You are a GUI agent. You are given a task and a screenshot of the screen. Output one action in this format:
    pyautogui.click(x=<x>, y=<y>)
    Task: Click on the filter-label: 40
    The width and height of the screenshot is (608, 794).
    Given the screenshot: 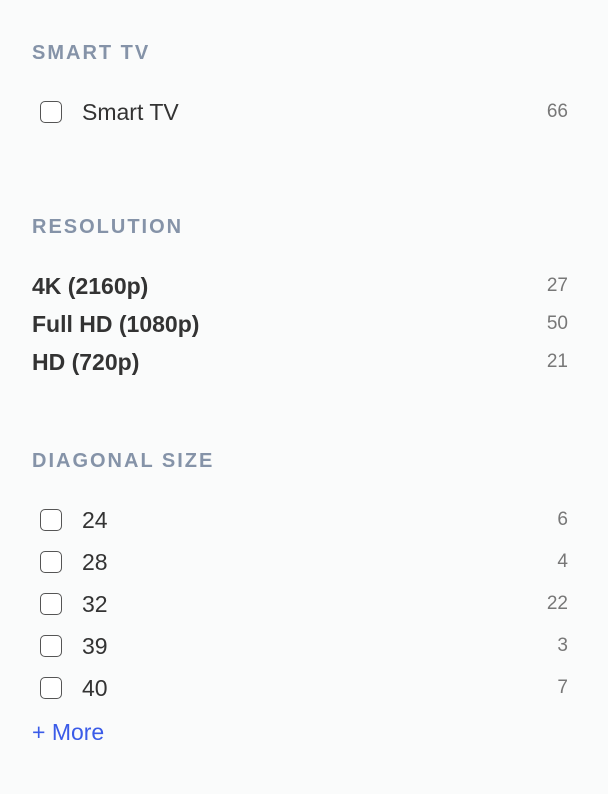 What is the action you would take?
    pyautogui.click(x=95, y=687)
    